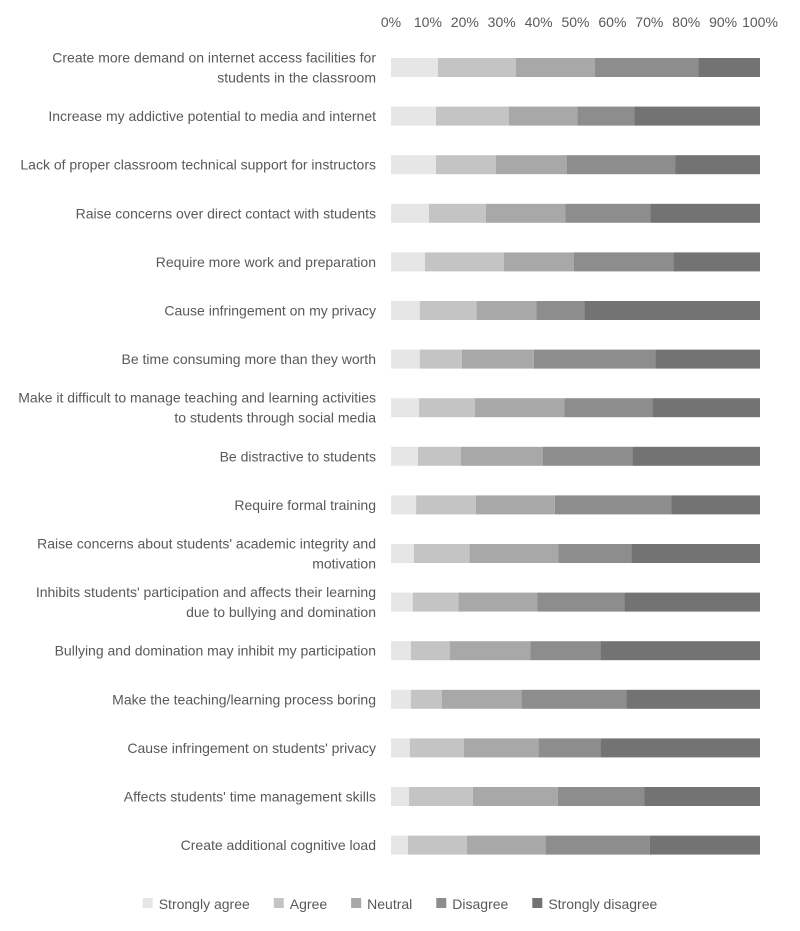 This screenshot has width=800, height=931. I want to click on x-axis-ticks: 0% 10% 20% 30% 40% 50% 60% 70% 80% 90% 100%, so click(579, 22).